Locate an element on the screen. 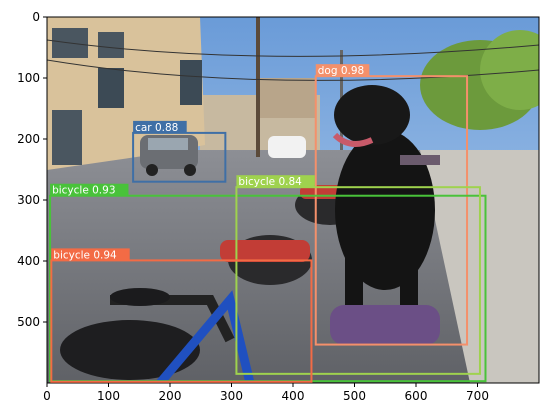  x-tick-label: 300 is located at coordinates (231, 396).